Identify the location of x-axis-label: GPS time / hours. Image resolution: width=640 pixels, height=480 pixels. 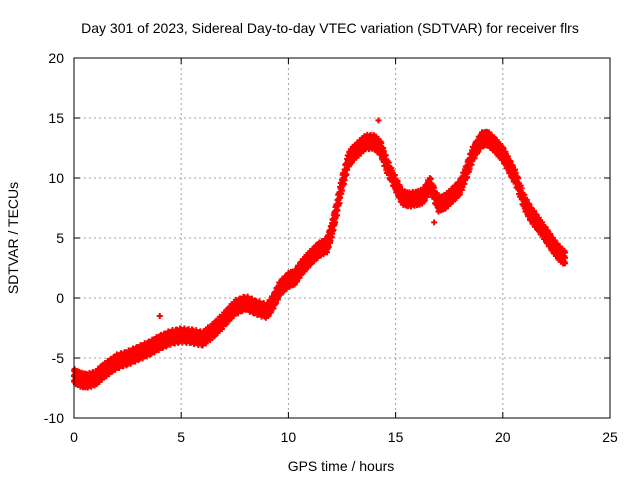
(341, 466).